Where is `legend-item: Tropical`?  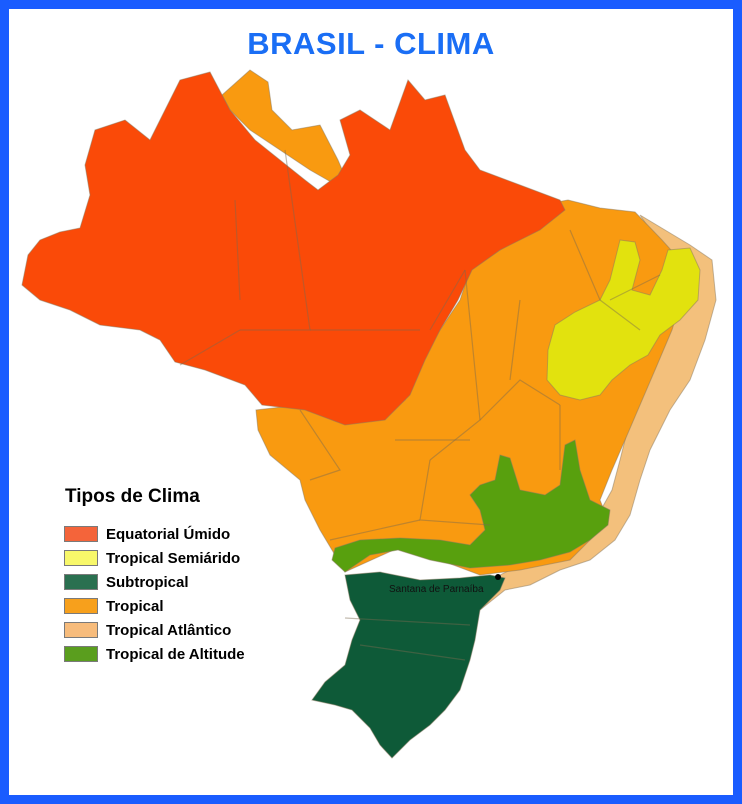
legend-item: Tropical is located at coordinates (154, 606).